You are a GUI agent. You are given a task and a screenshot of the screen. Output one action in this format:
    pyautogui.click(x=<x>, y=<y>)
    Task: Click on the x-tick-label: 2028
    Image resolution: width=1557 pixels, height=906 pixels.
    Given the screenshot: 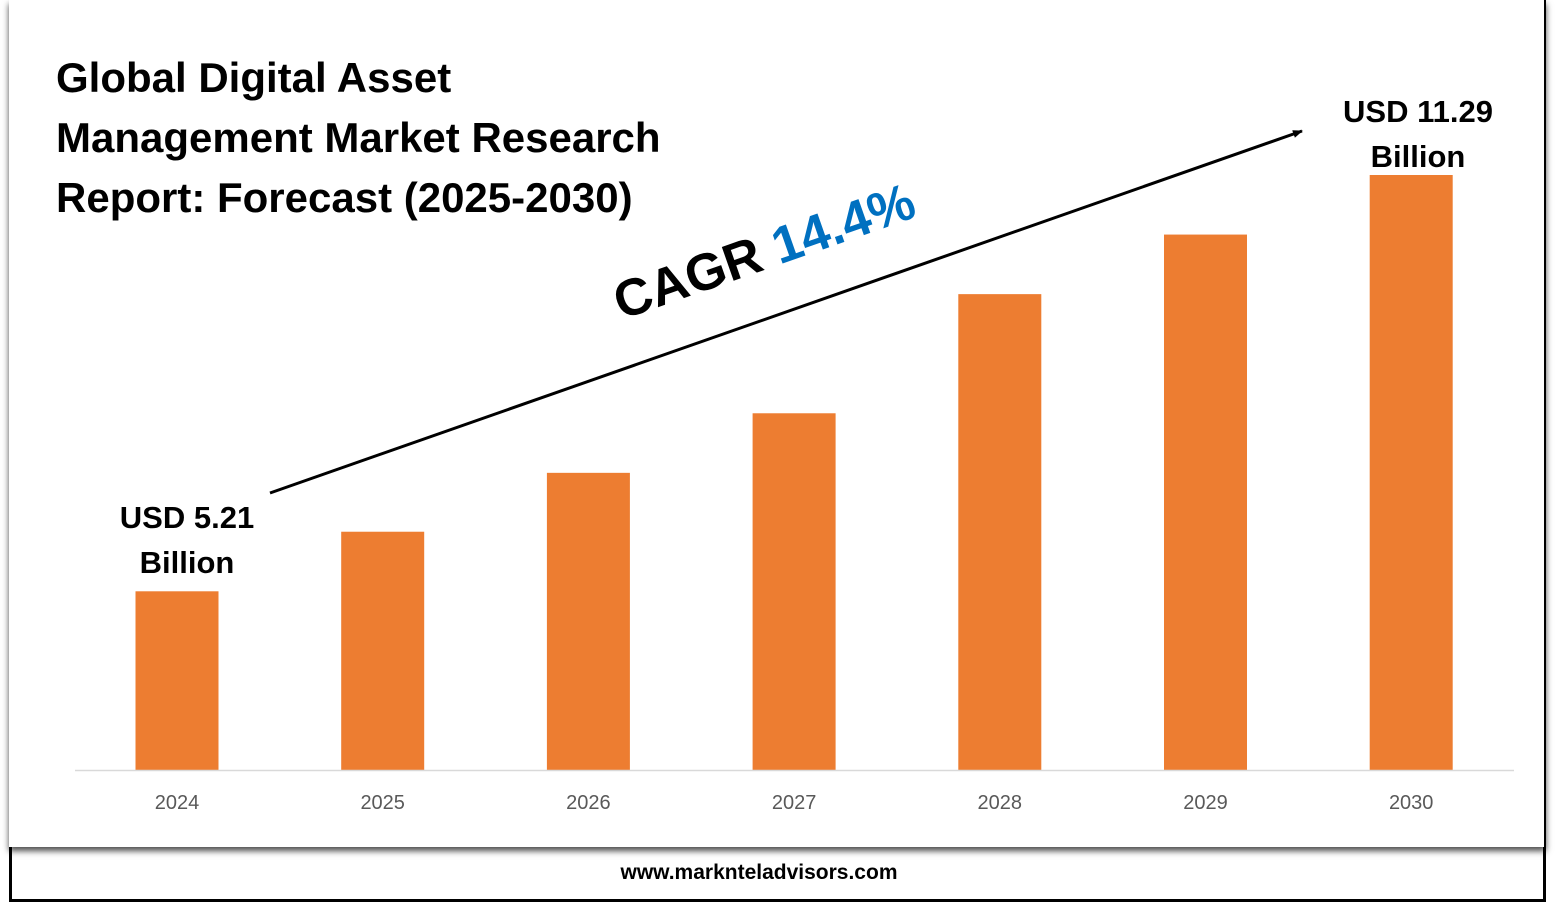 What is the action you would take?
    pyautogui.click(x=1000, y=803)
    